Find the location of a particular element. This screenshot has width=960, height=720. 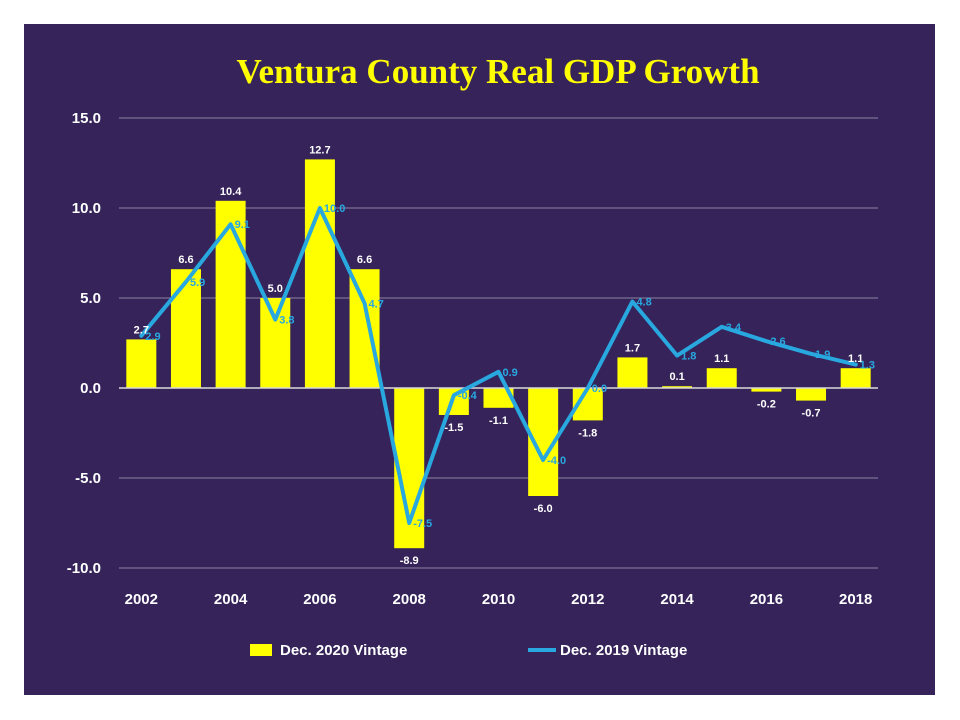

bar-label-2017: -0.7 is located at coordinates (811, 414).